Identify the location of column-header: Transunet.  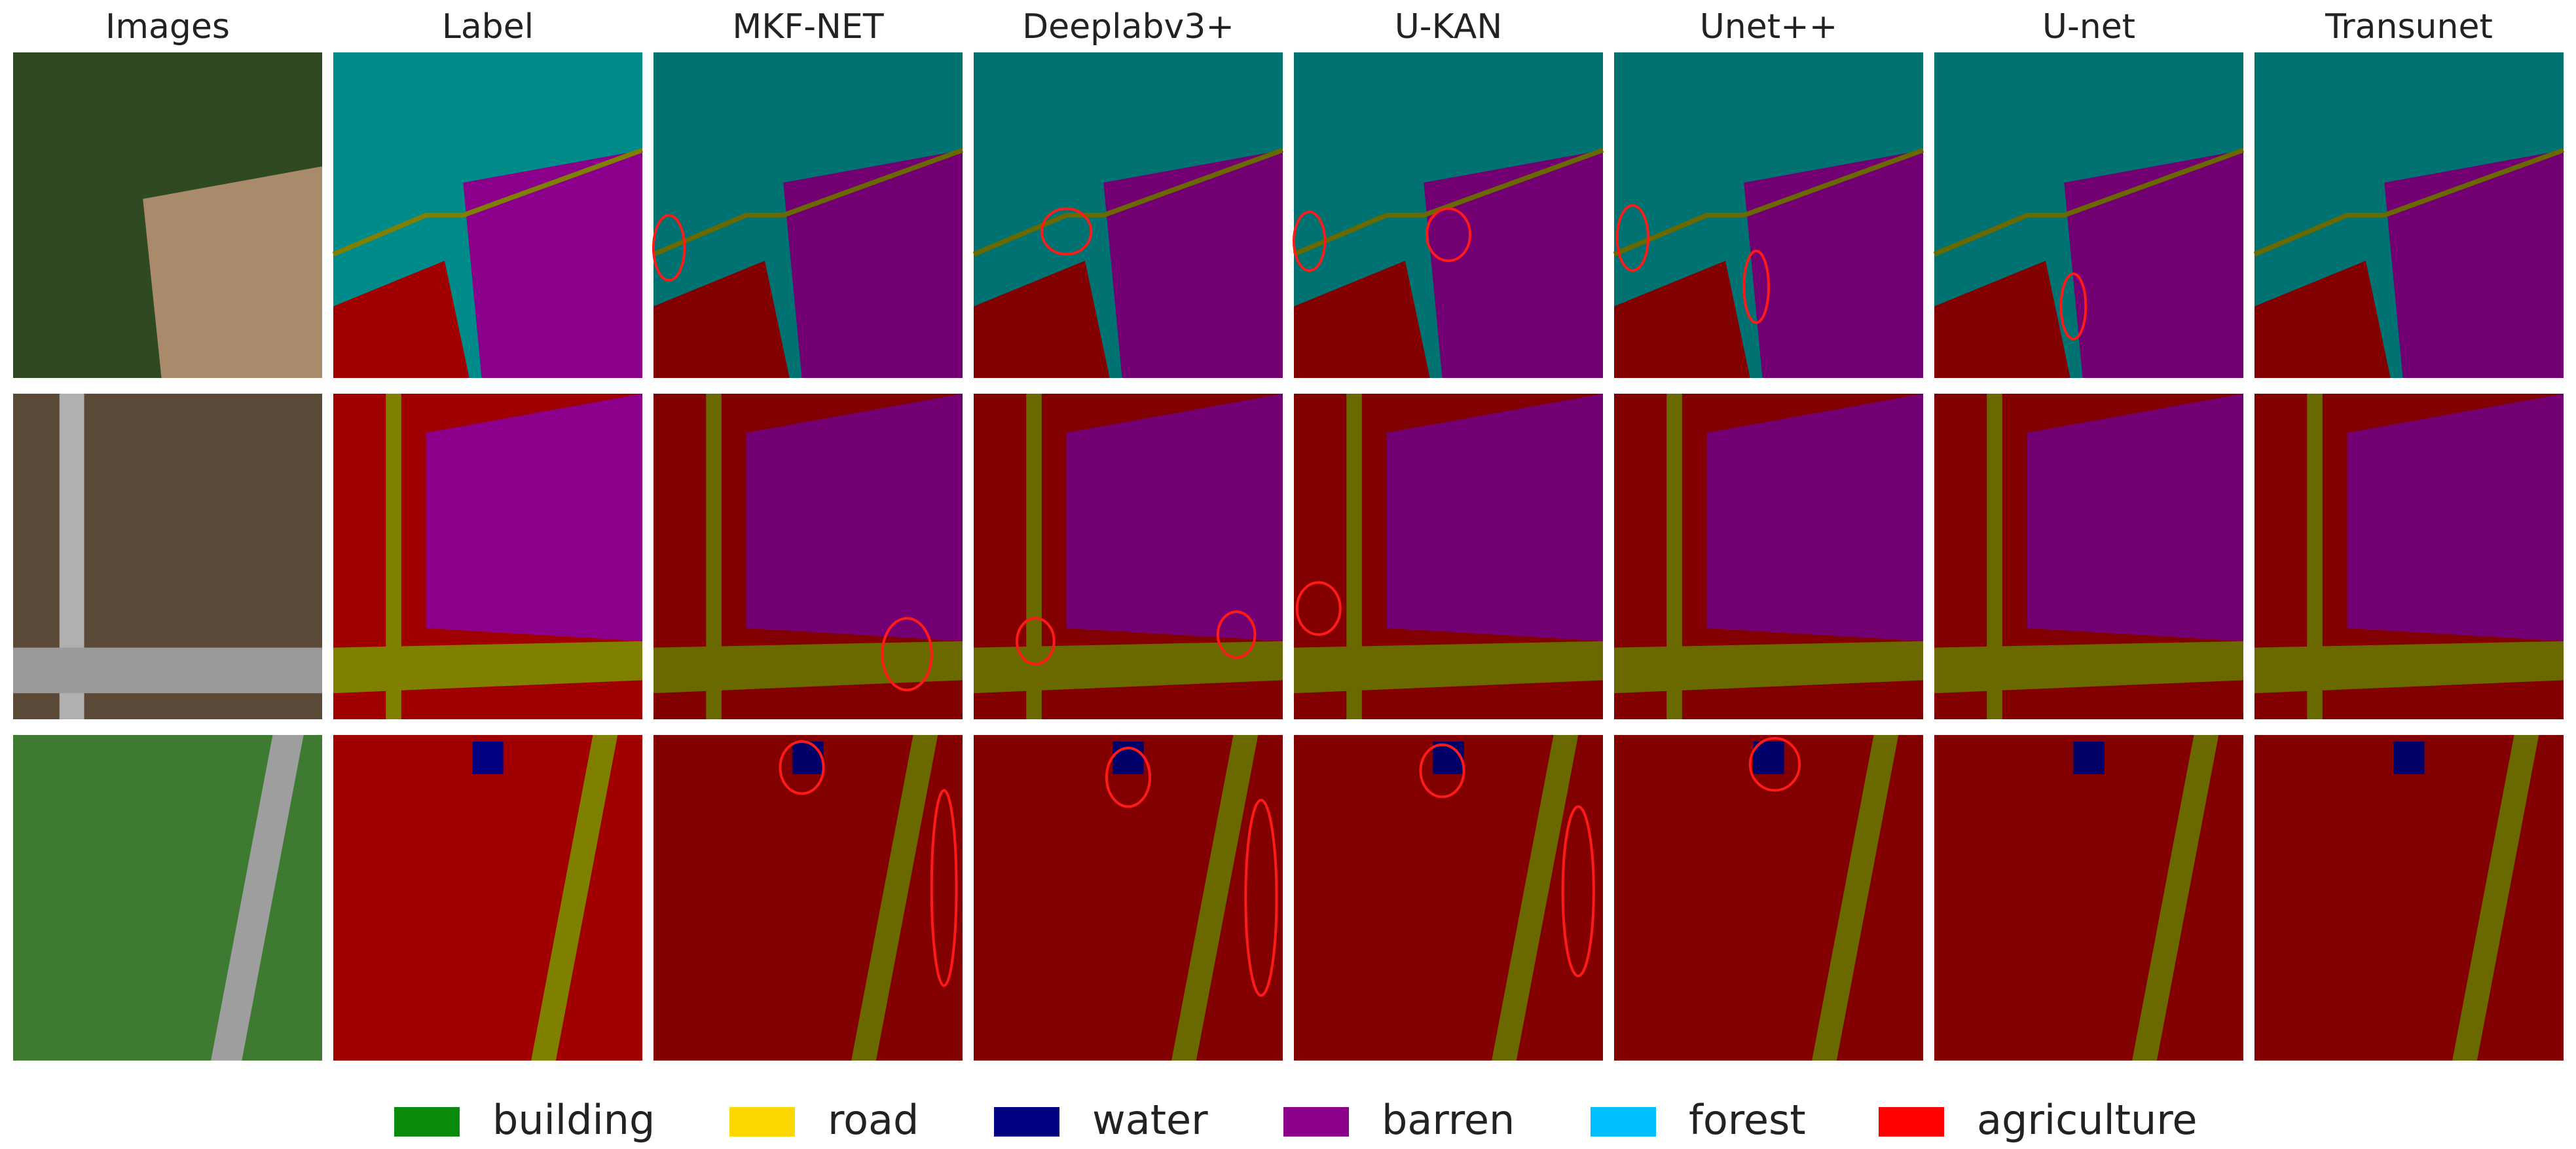
(2409, 27).